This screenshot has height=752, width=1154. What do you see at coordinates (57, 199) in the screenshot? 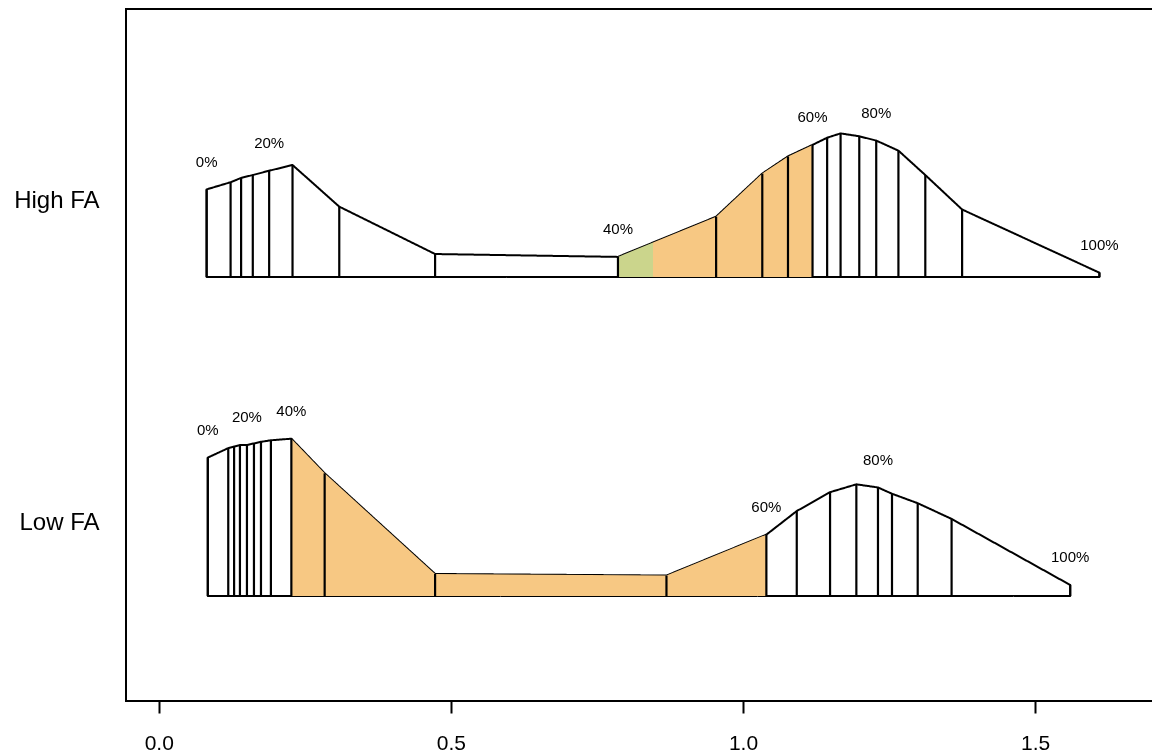
I see `y-axis-title: High FA` at bounding box center [57, 199].